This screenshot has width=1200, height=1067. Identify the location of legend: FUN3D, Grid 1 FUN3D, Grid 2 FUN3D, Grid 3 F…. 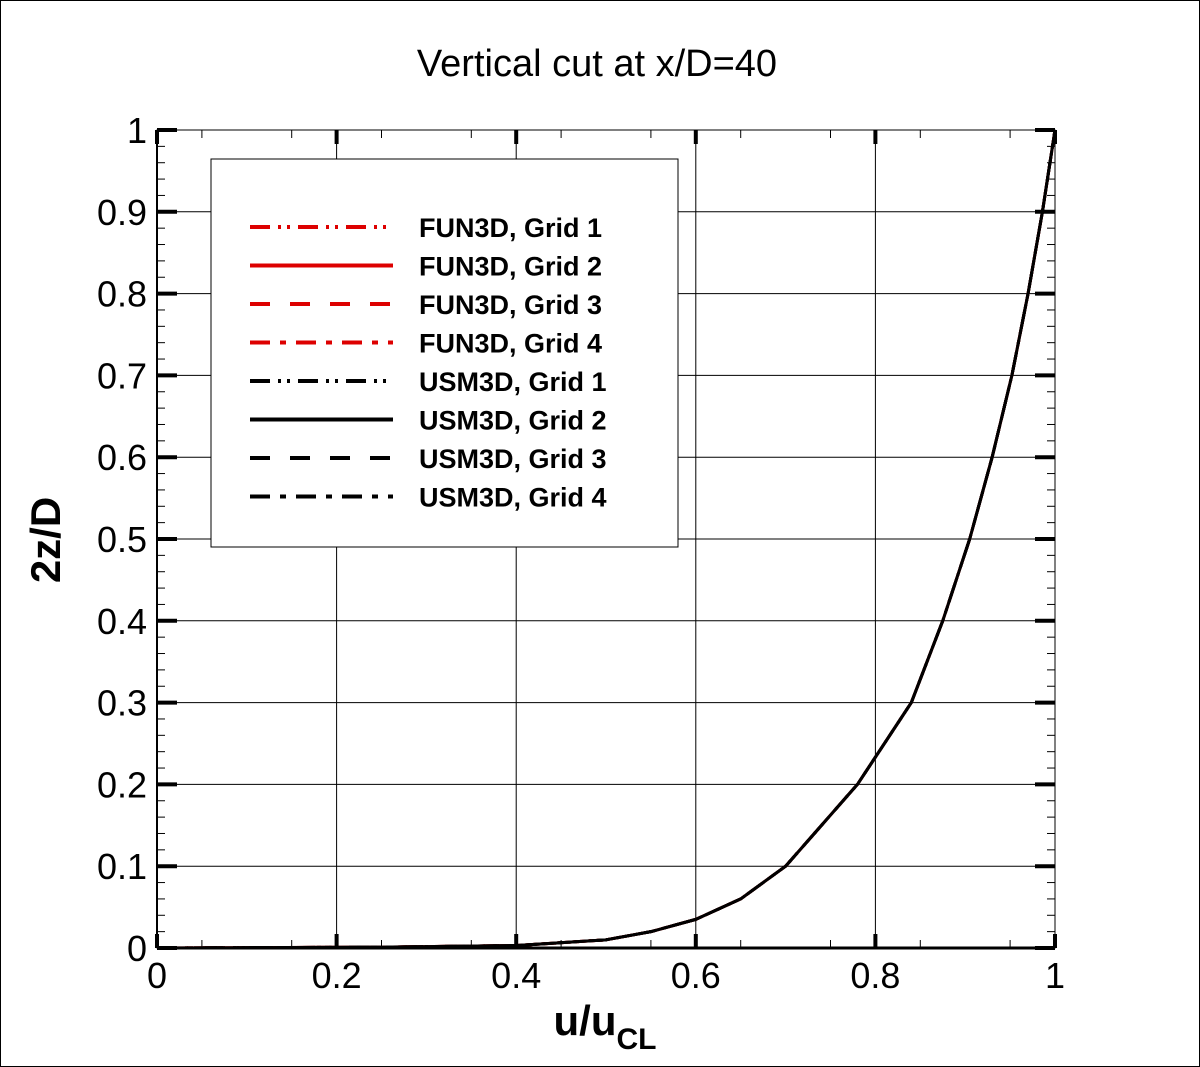
(444, 353).